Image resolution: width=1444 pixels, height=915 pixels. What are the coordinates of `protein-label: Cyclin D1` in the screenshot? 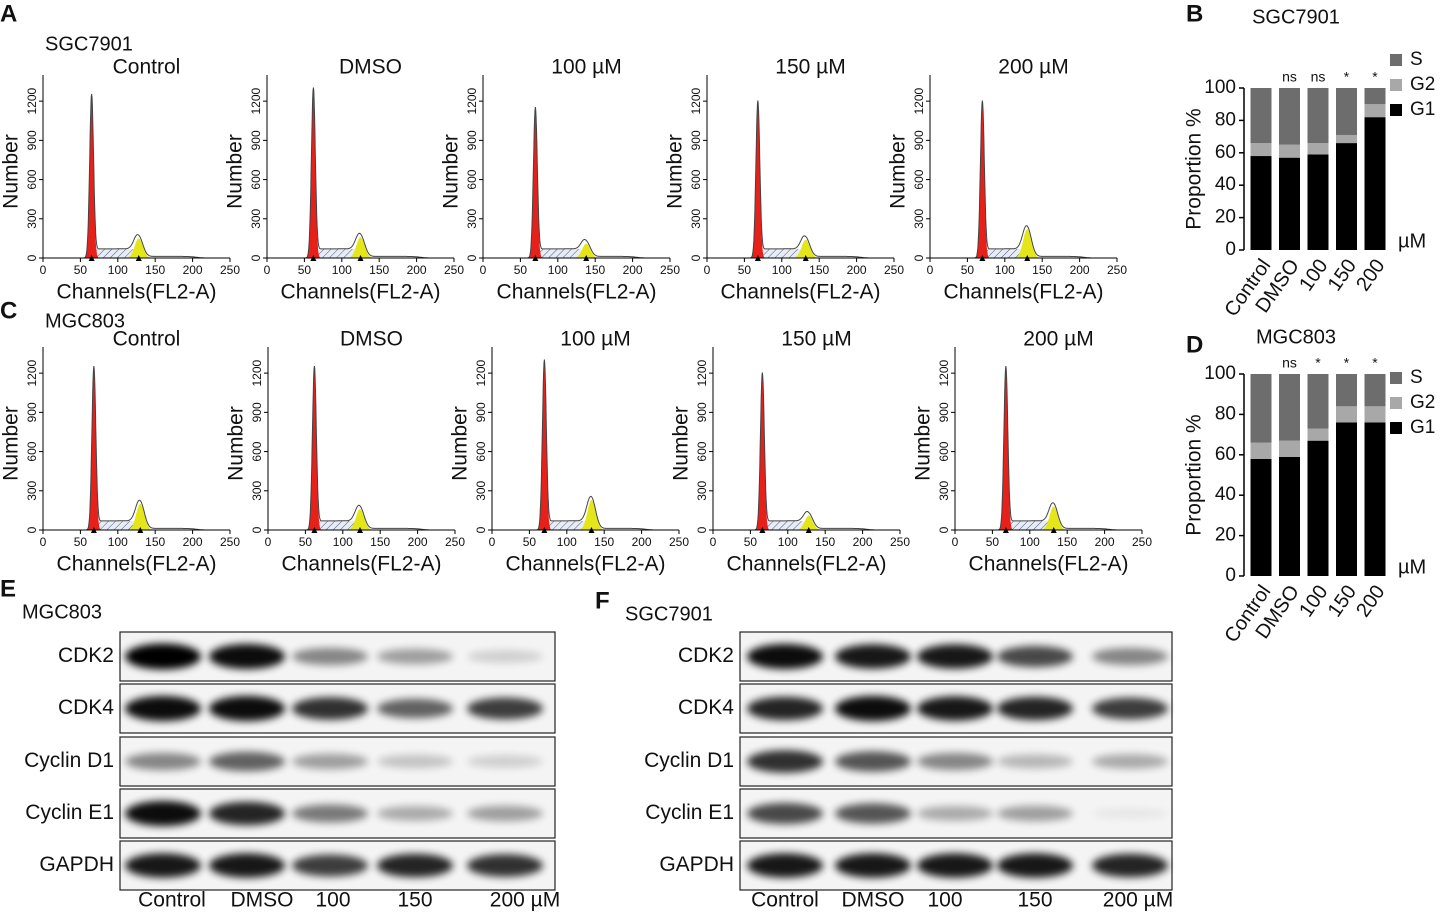 It's located at (69, 760).